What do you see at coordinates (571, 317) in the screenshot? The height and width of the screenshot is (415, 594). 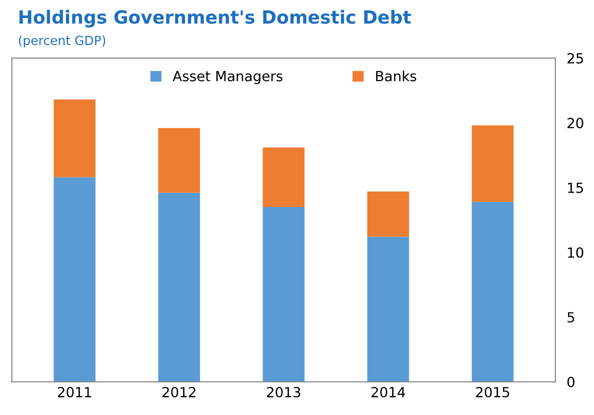 I see `y-tick-label: 5` at bounding box center [571, 317].